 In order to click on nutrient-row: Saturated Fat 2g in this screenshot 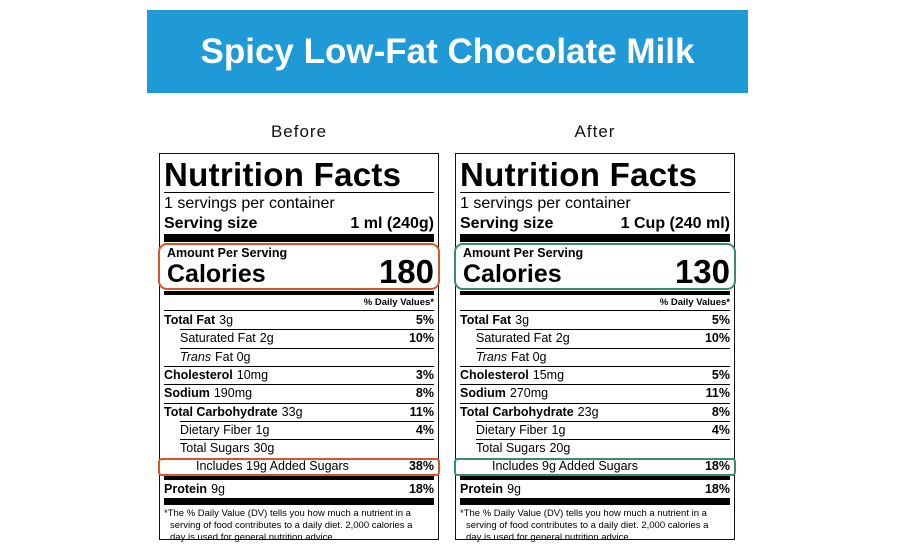, I will do `click(523, 338)`.